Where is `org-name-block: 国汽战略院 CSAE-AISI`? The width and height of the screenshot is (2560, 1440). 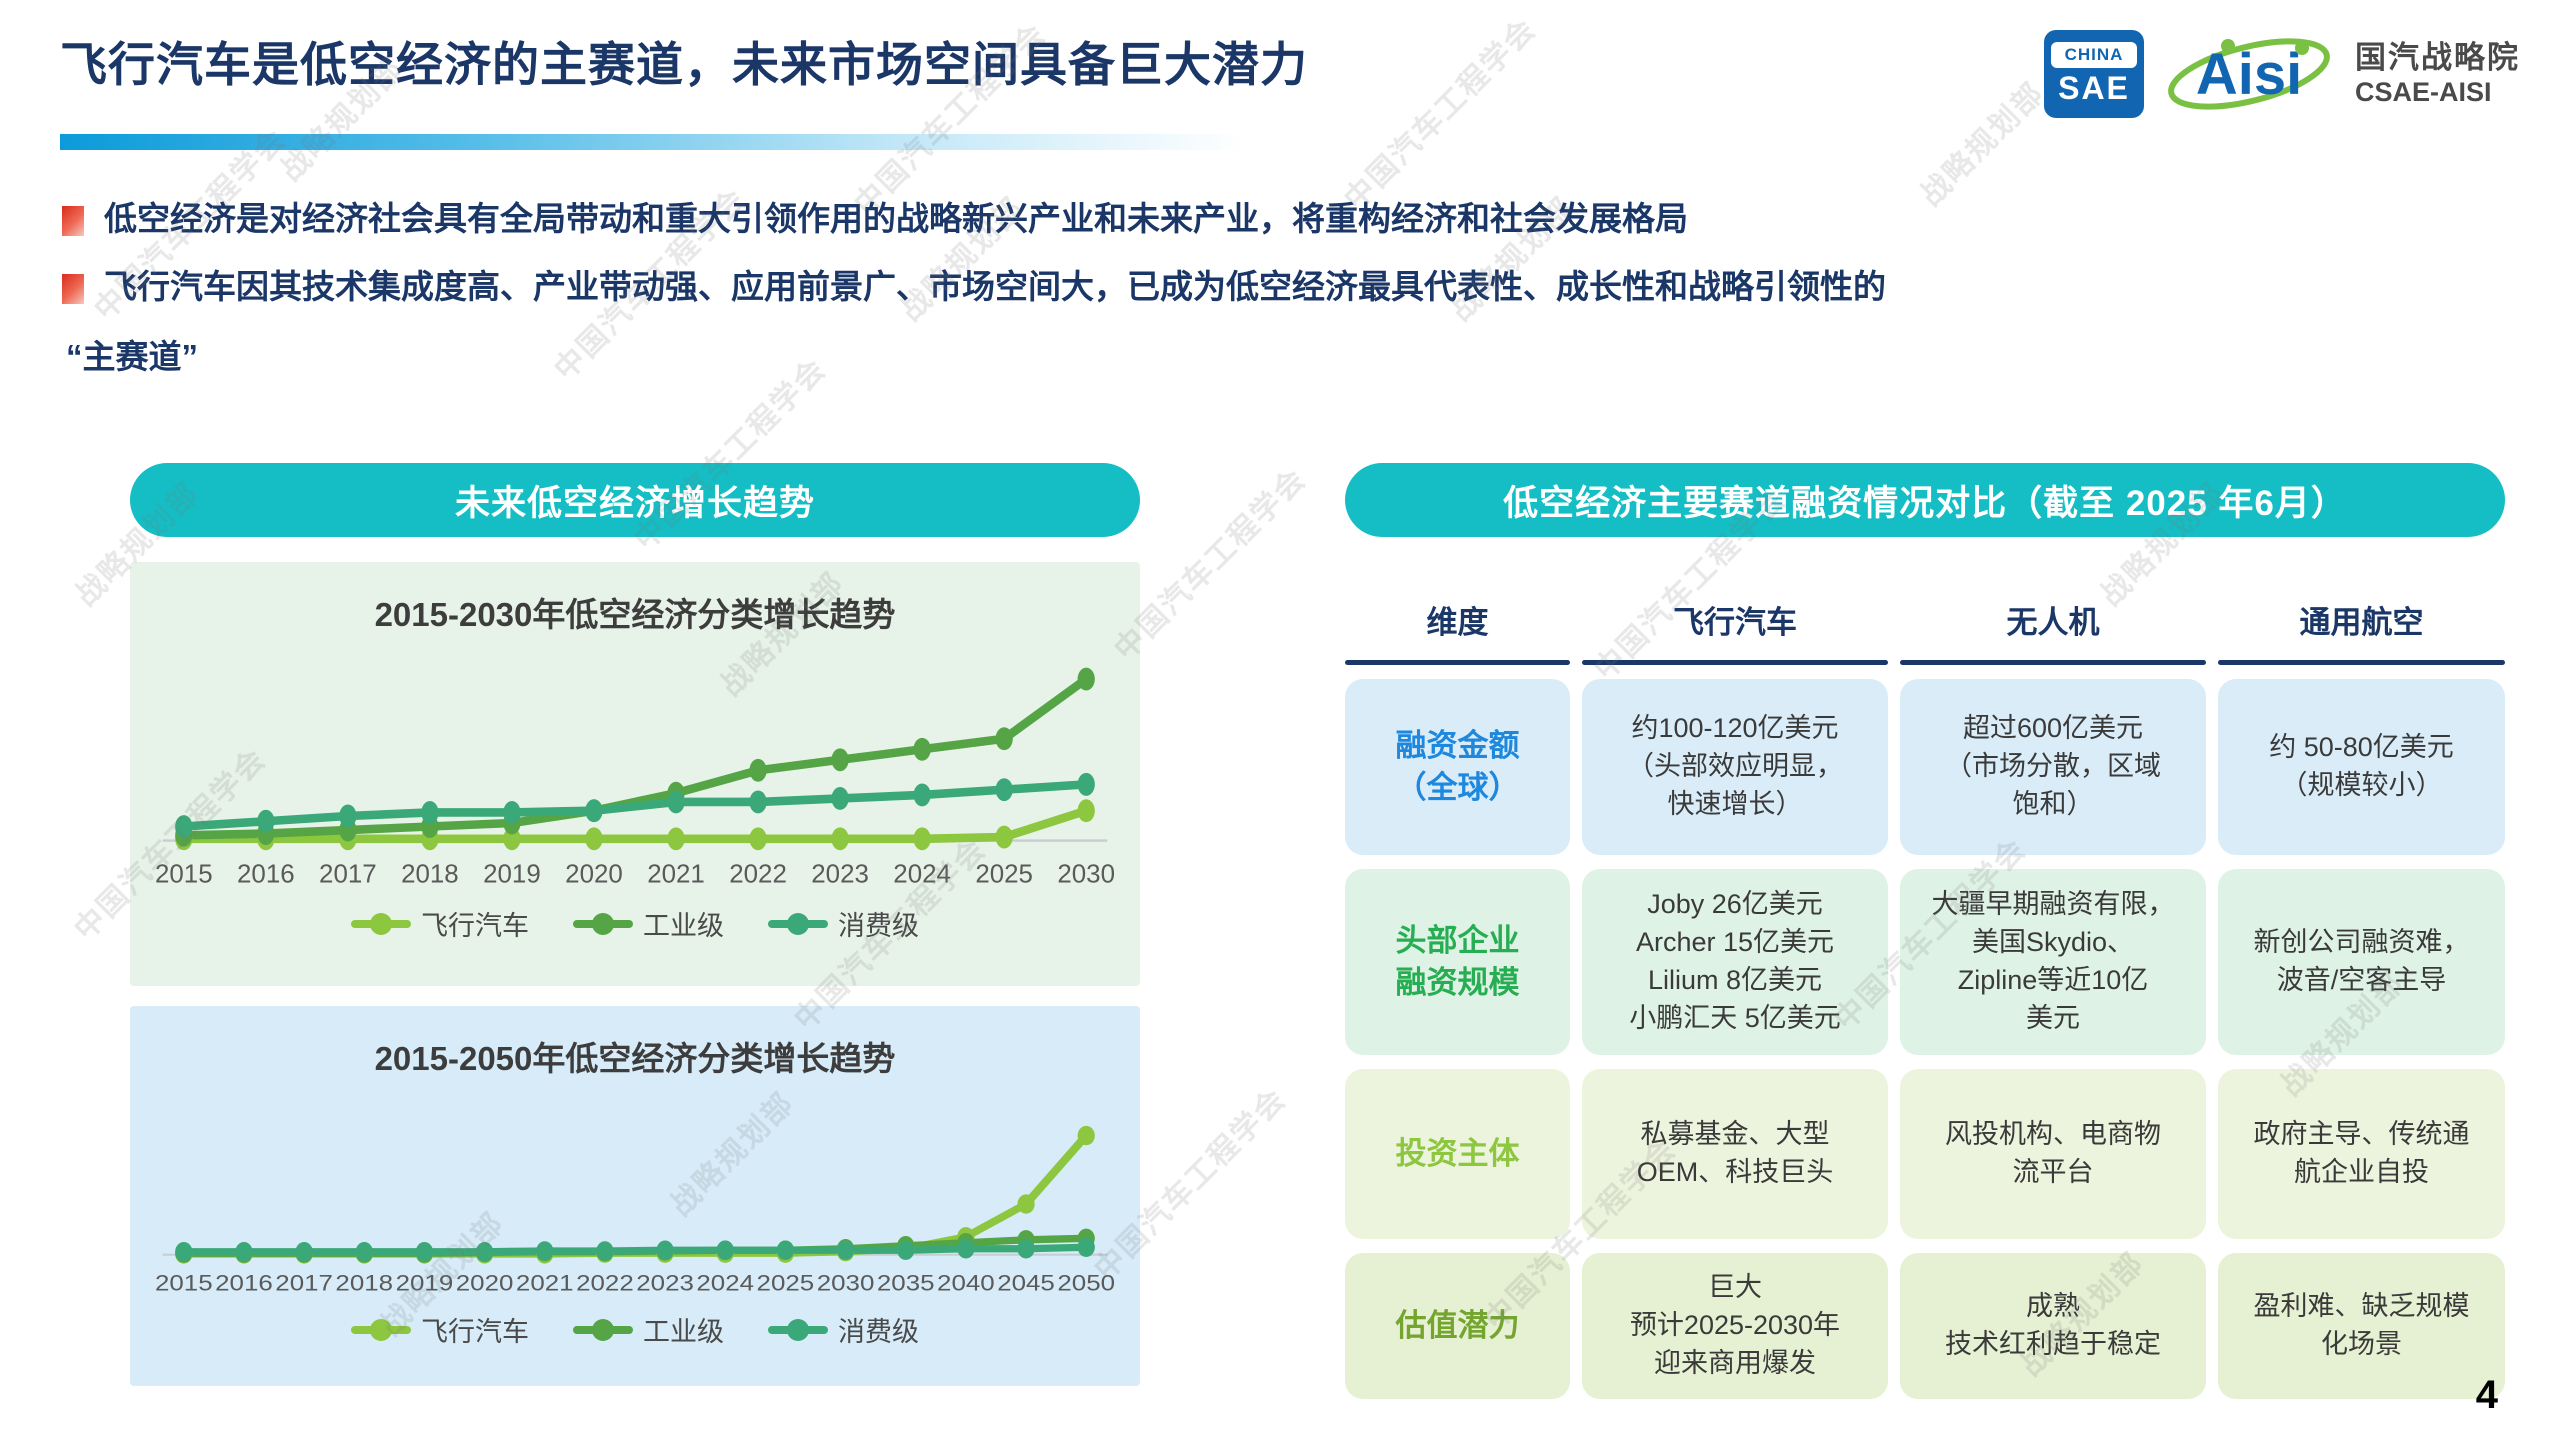 org-name-block: 国汽战略院 CSAE-AISI is located at coordinates (2437, 74).